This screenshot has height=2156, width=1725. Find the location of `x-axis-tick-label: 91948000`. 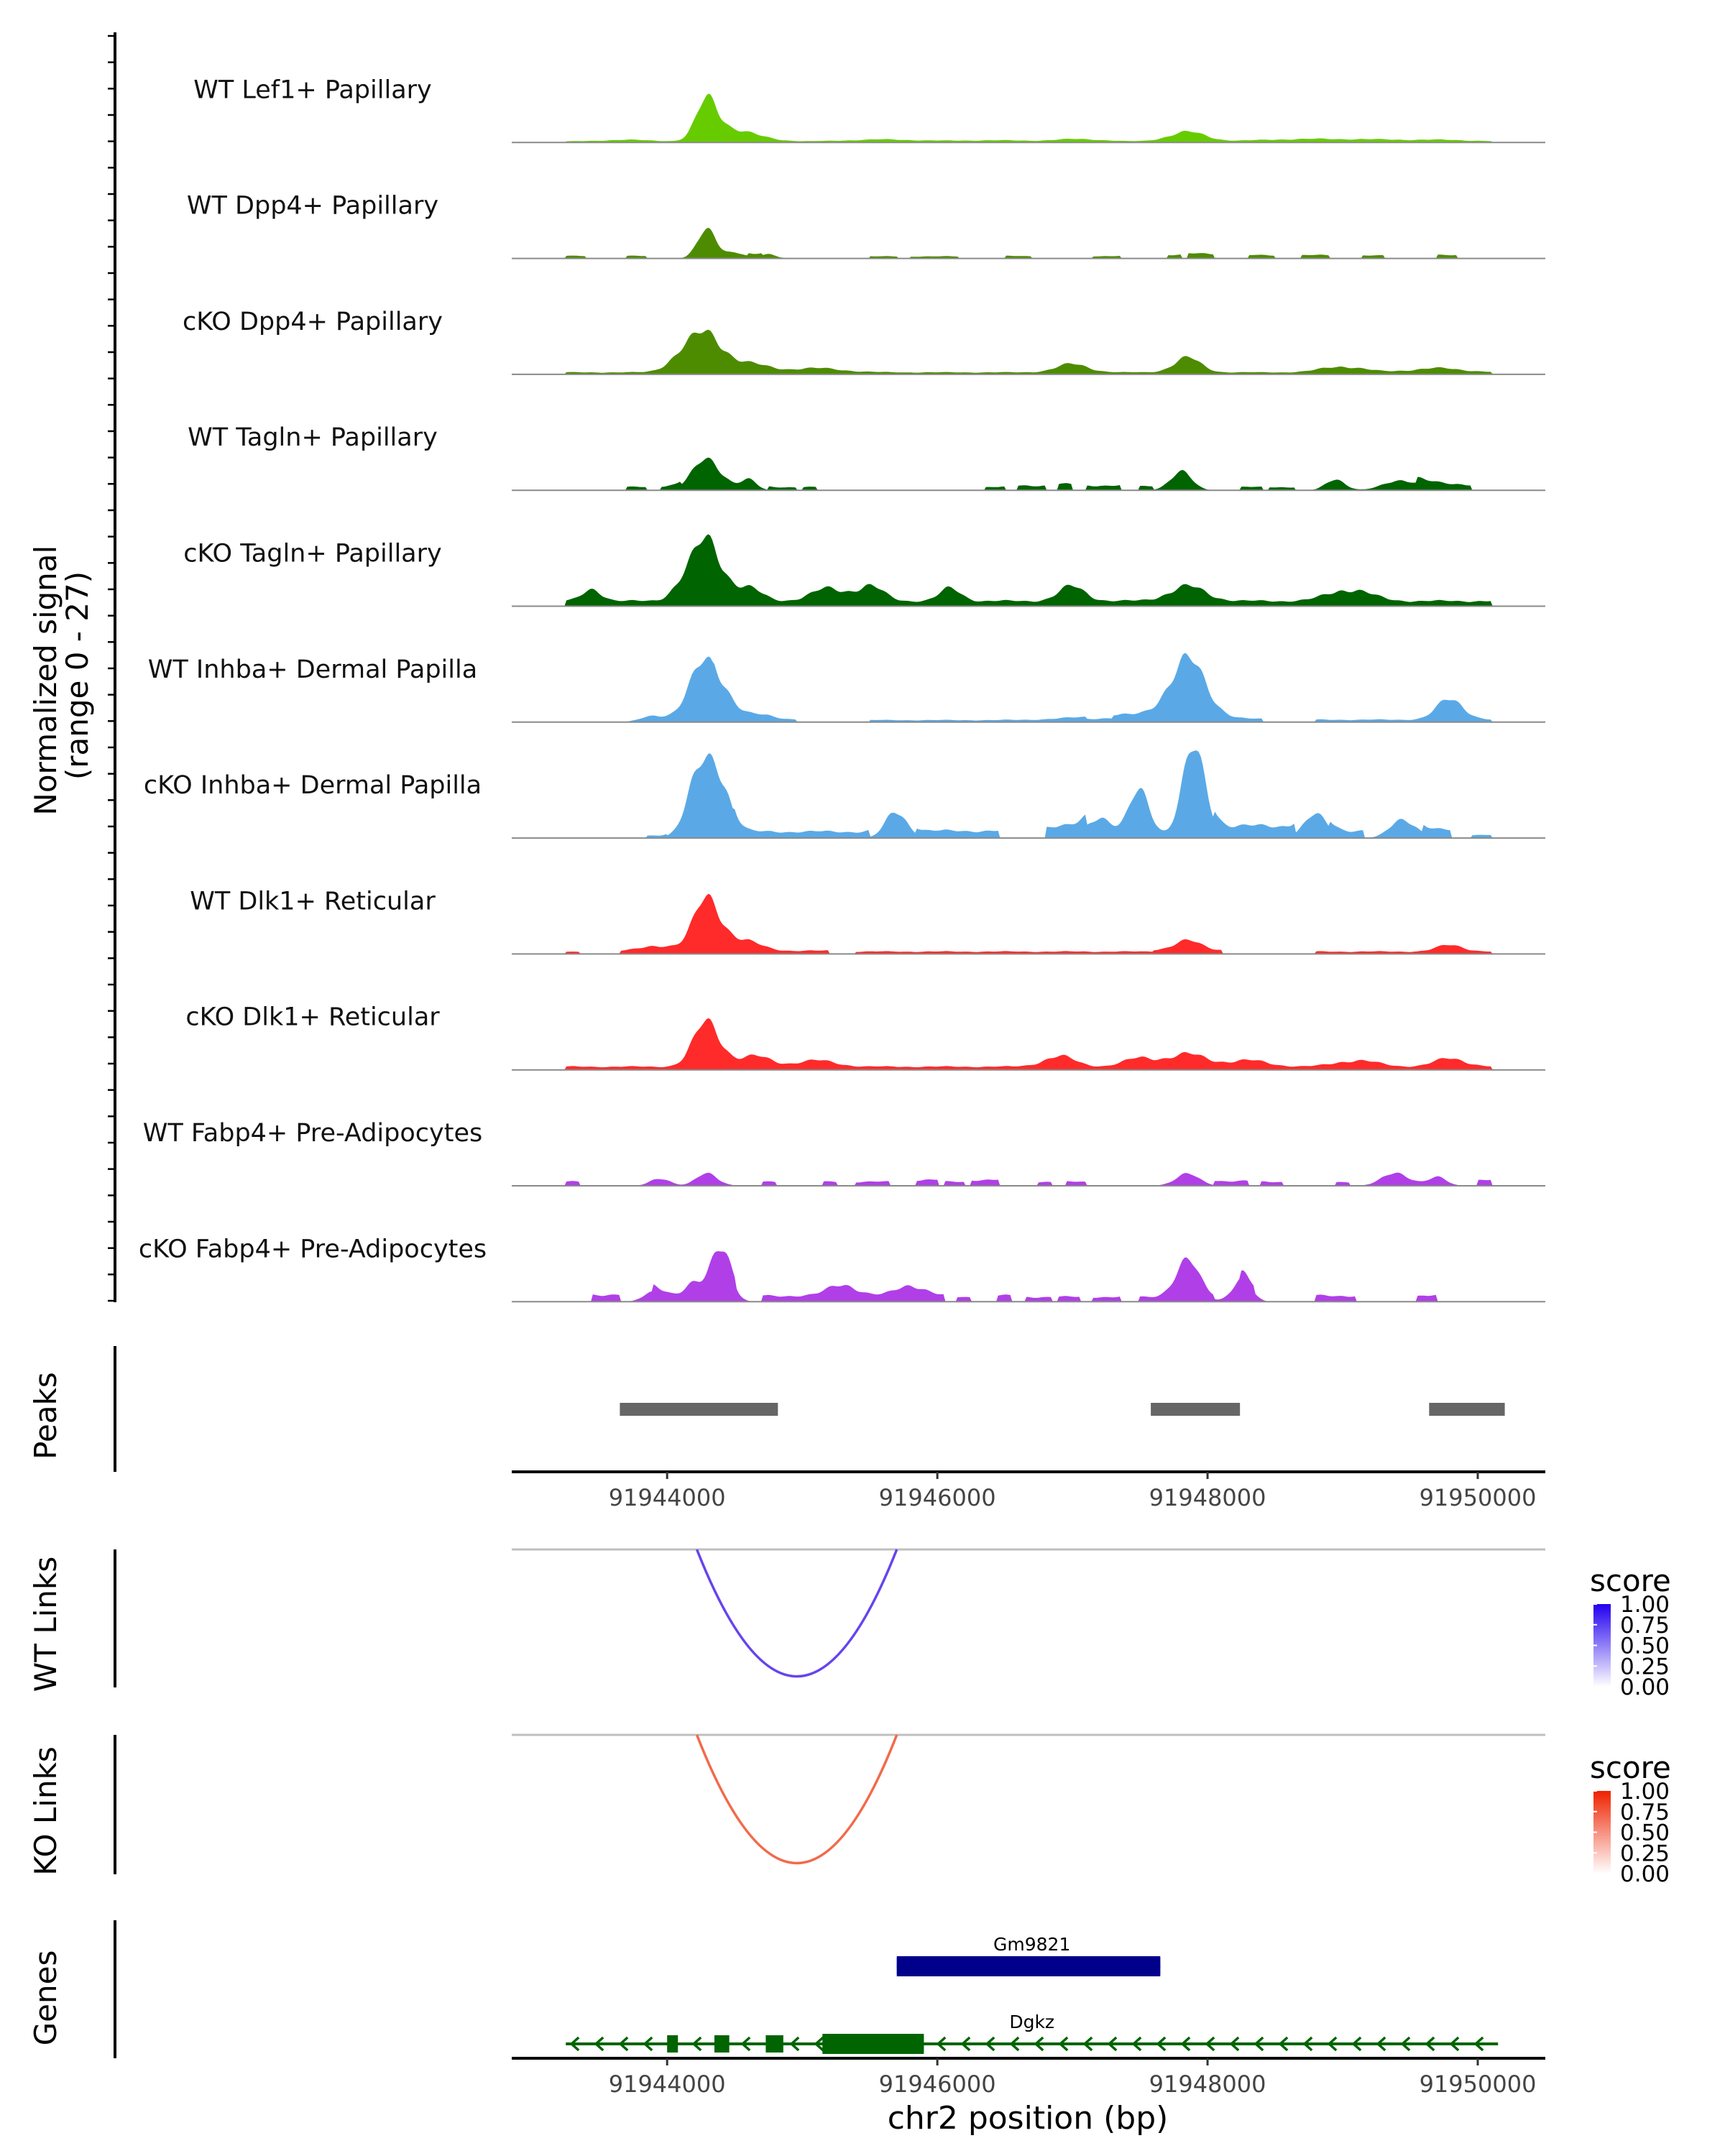

x-axis-tick-label: 91948000 is located at coordinates (1207, 1498).